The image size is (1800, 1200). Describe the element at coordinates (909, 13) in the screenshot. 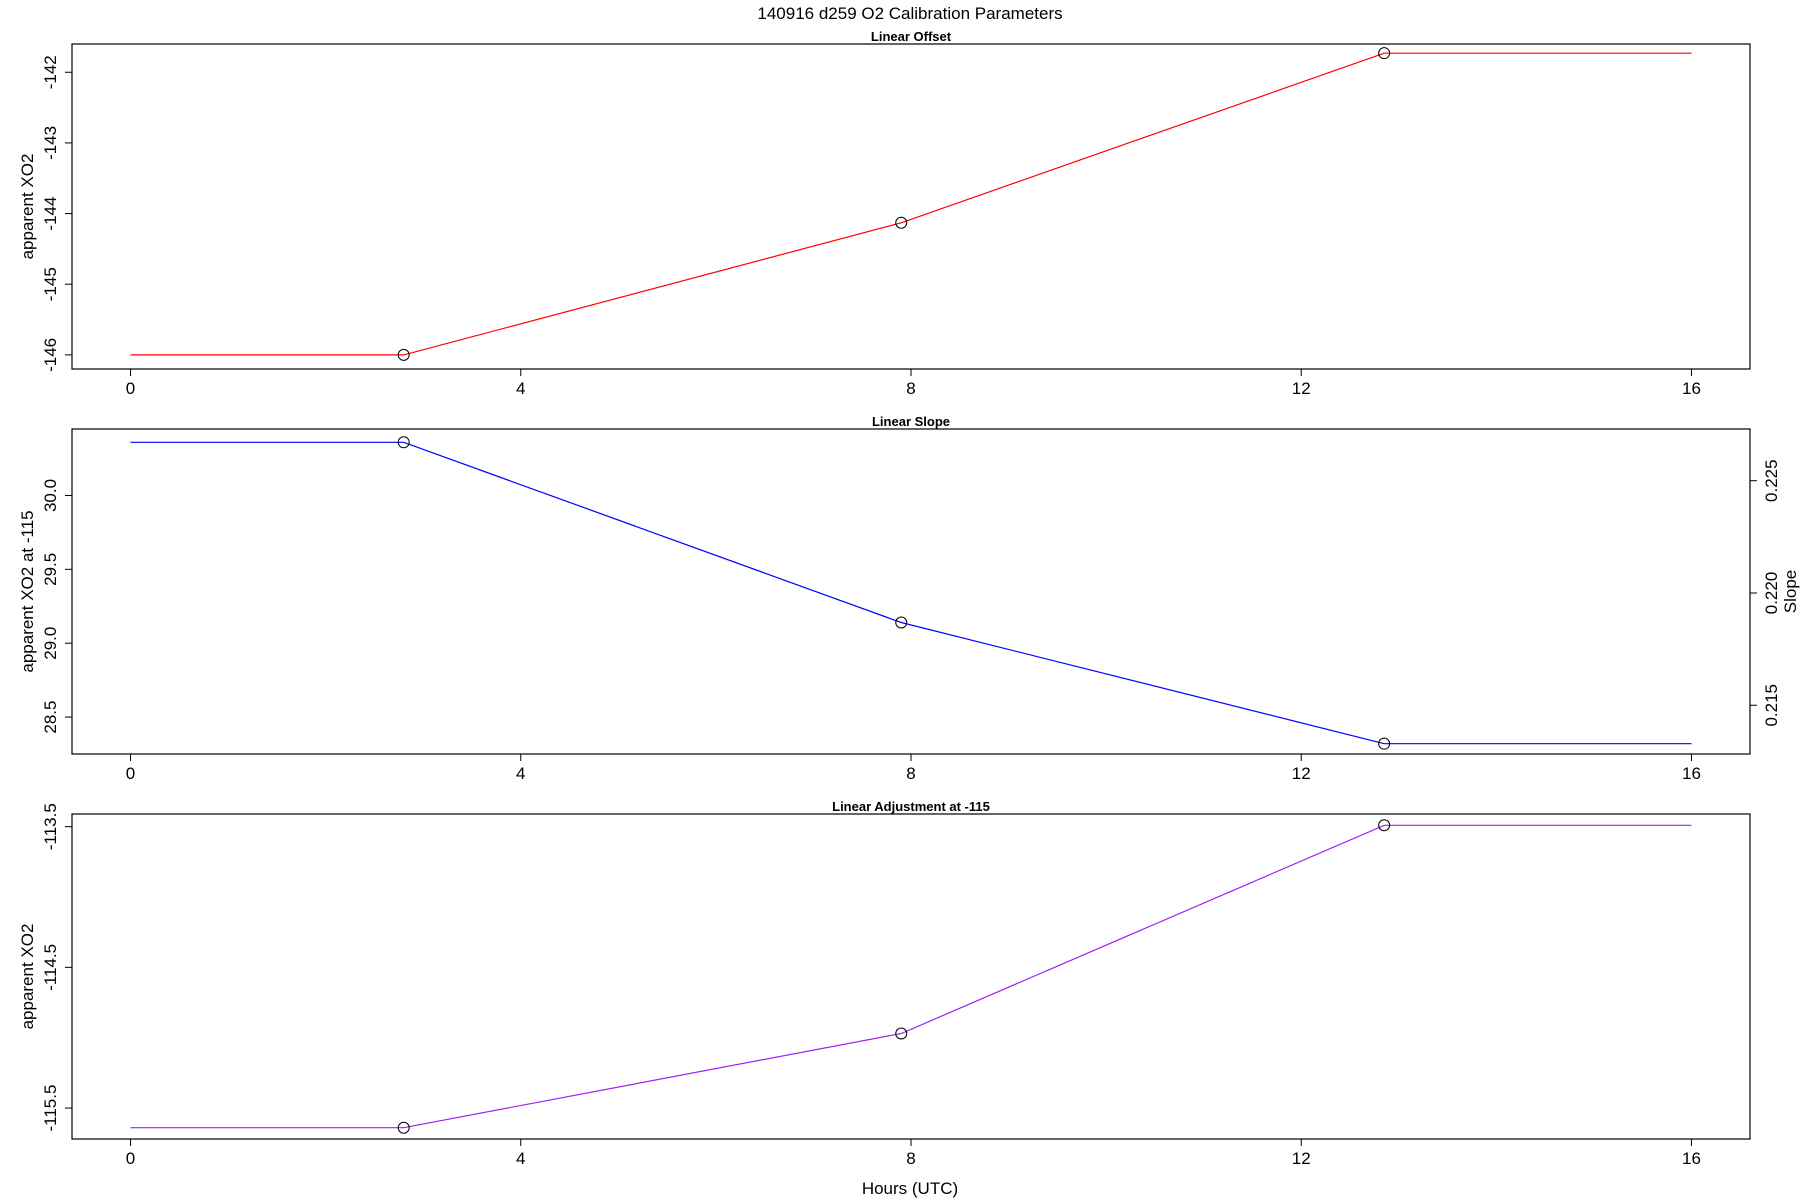

I see `figure-title: 140916 d259 O2 Calibration Parameters` at that location.